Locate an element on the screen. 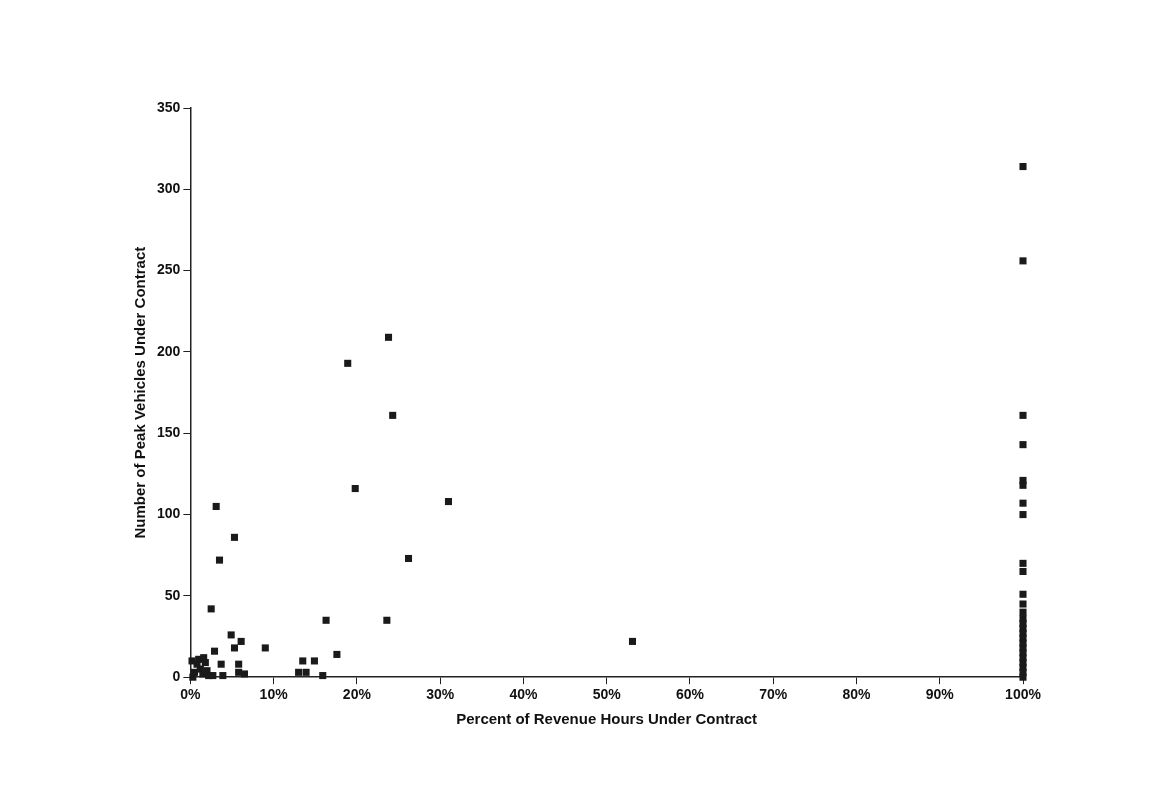 Image resolution: width=1173 pixels, height=794 pixels. x-tick-label: 50% is located at coordinates (607, 694).